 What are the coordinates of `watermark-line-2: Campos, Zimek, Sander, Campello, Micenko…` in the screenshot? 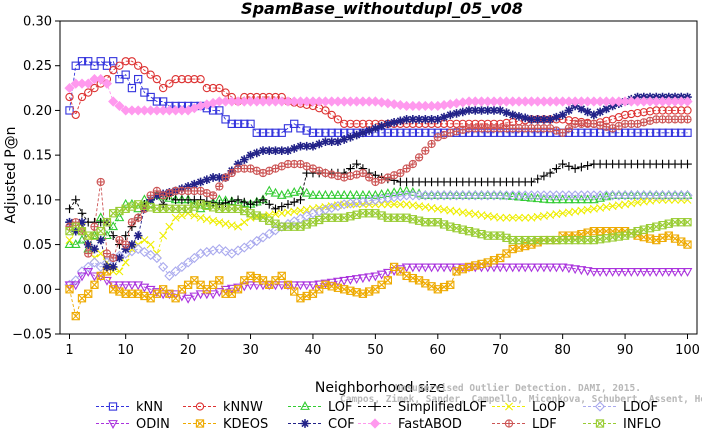 It's located at (521, 399).